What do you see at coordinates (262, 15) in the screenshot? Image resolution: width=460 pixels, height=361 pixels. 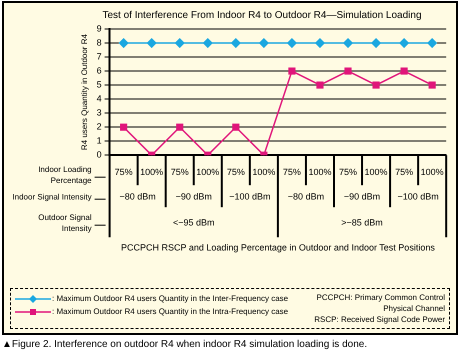 I see `chart-title: Test of Interference From Indoor R4 to Outdoor R4—Simulation Loading` at bounding box center [262, 15].